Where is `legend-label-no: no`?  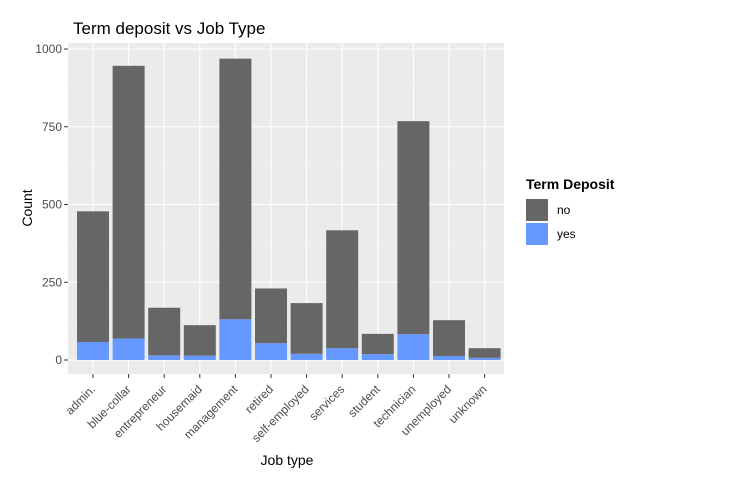
legend-label-no: no is located at coordinates (564, 210).